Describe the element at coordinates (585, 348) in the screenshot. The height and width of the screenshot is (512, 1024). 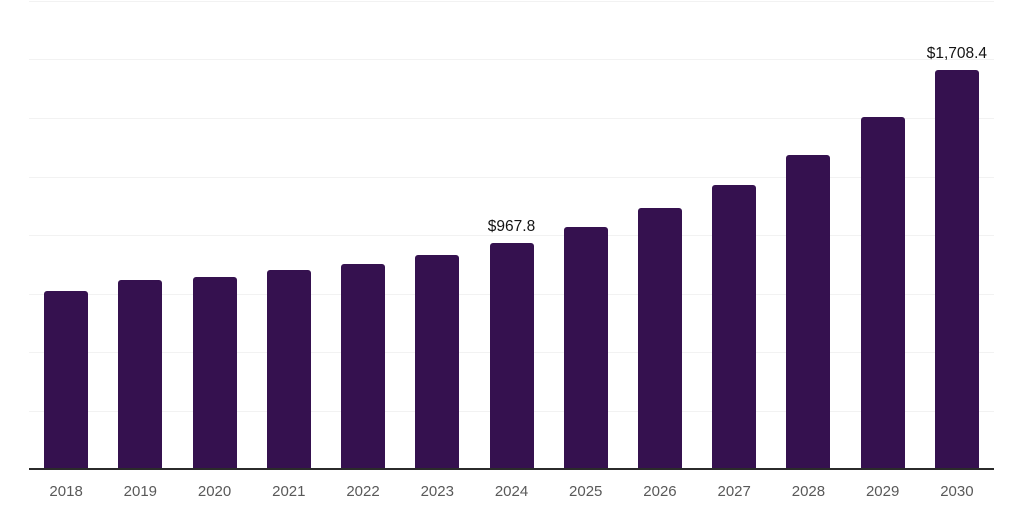
I see `bar-2025` at that location.